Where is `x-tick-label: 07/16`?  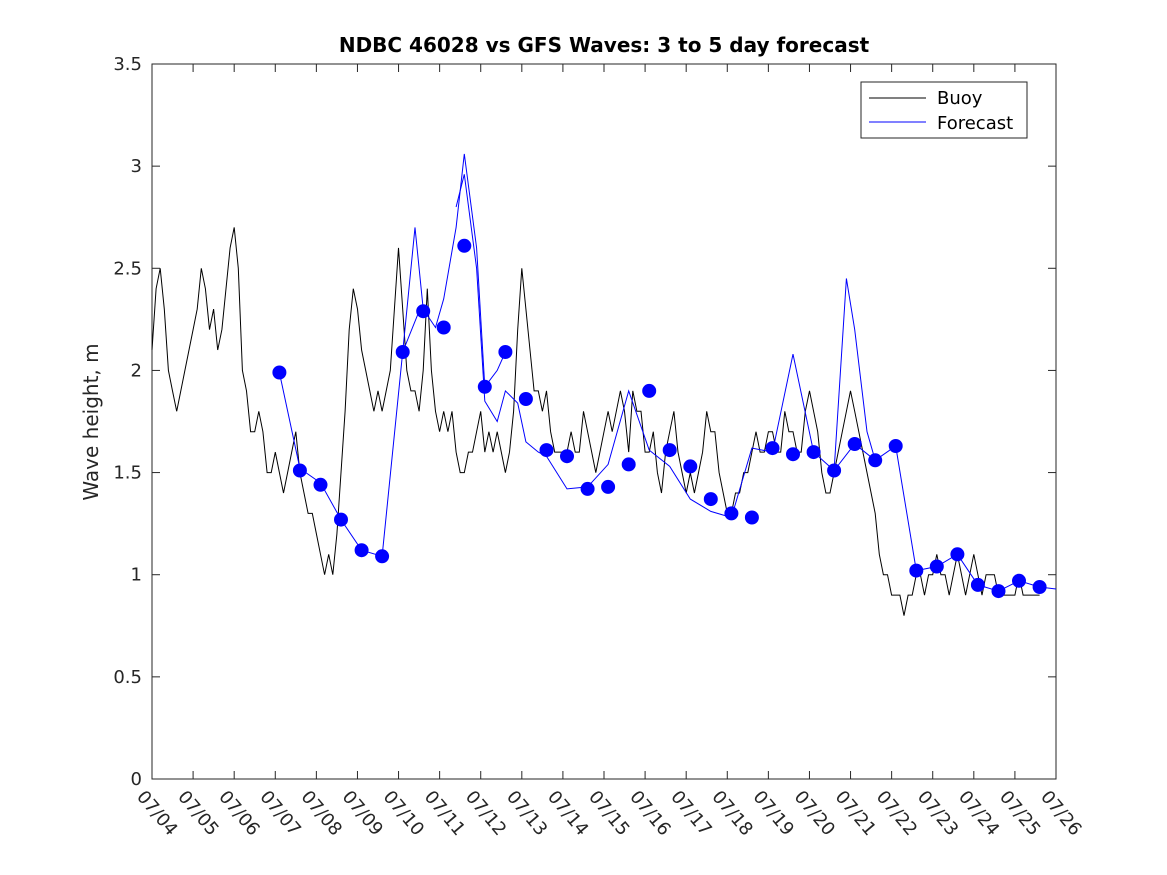
x-tick-label: 07/16 is located at coordinates (649, 813).